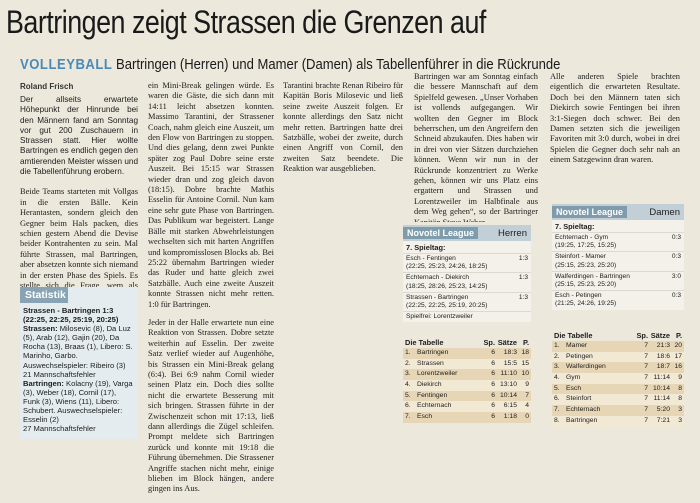 This screenshot has width=700, height=503. What do you see at coordinates (618, 357) in the screenshot?
I see `table-row: 2. Petingen 7 18:6 17` at bounding box center [618, 357].